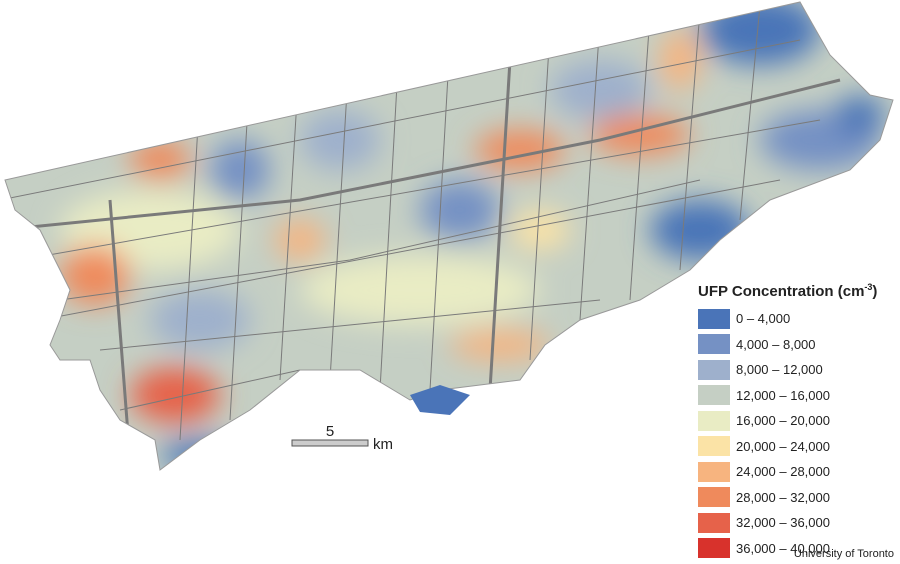 The width and height of the screenshot is (900, 564). Describe the element at coordinates (868, 287) in the screenshot. I see `legend-title-sup: -3` at that location.